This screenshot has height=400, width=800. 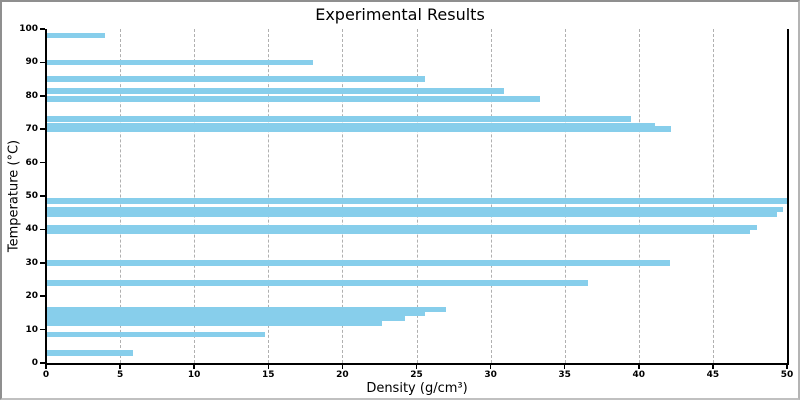 I want to click on y-tick-label: 90, so click(x=31, y=62).